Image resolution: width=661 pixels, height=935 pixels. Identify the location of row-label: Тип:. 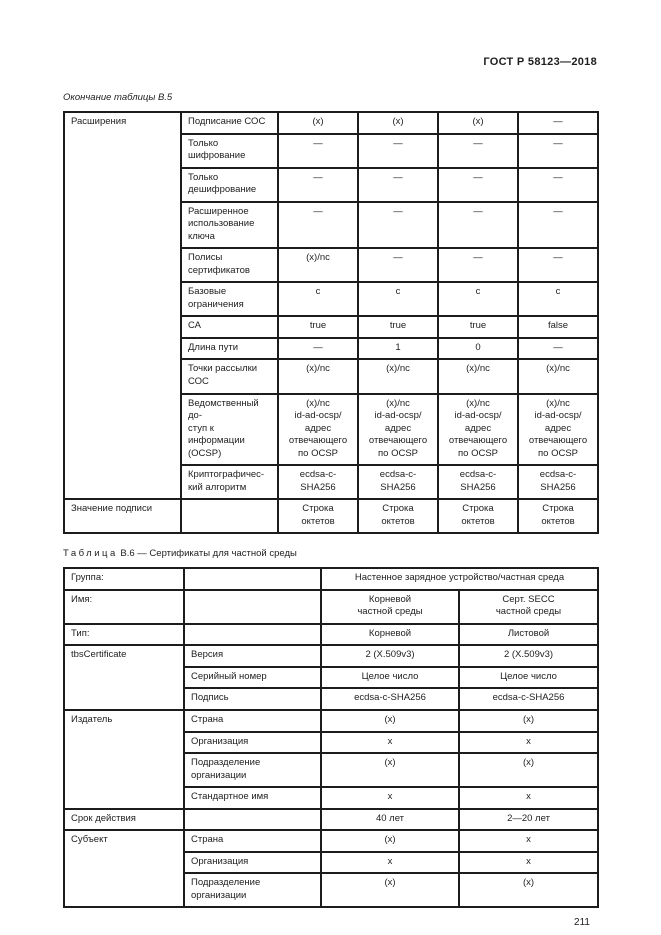
(124, 634).